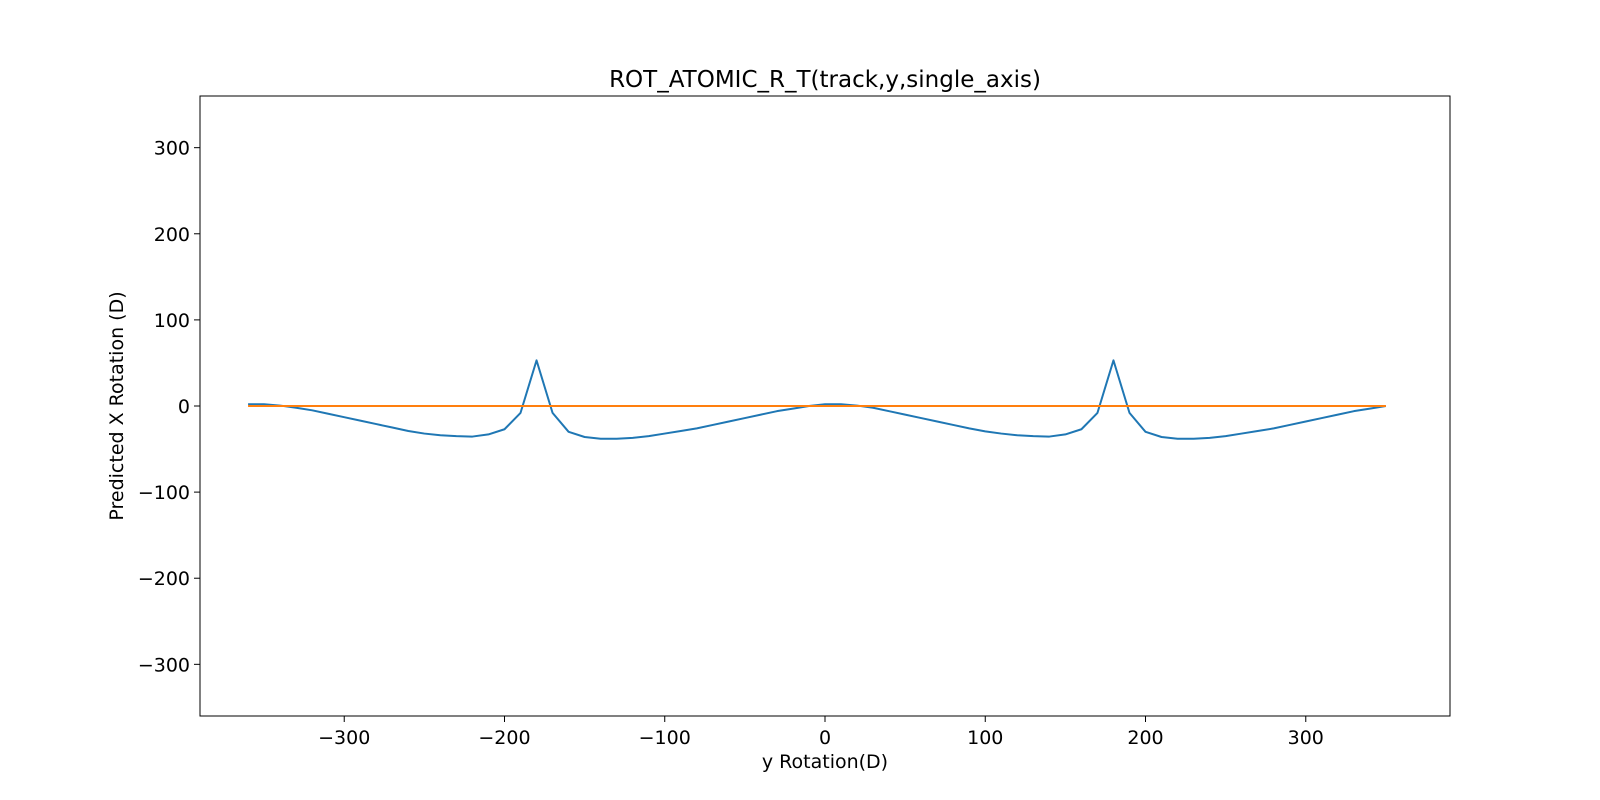  What do you see at coordinates (825, 738) in the screenshot?
I see `x-tick-label: 0` at bounding box center [825, 738].